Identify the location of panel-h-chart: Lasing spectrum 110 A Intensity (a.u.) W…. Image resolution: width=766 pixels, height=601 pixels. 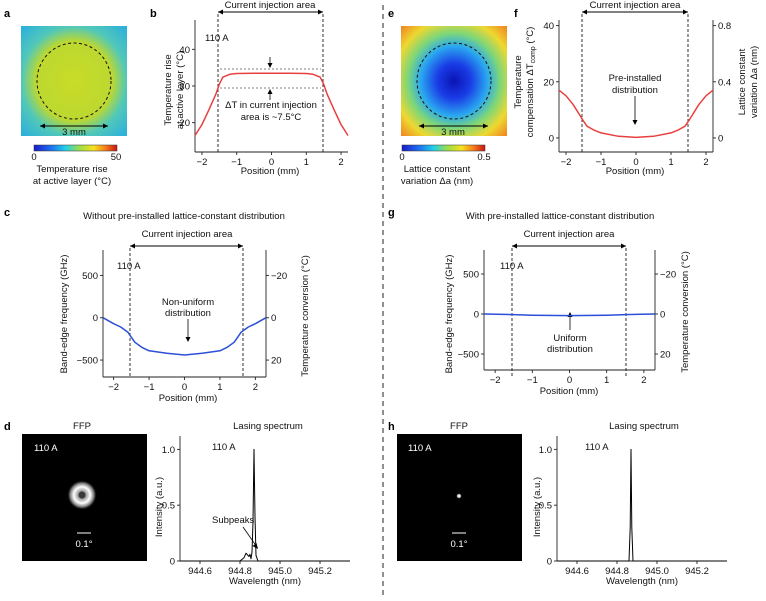
(629, 504).